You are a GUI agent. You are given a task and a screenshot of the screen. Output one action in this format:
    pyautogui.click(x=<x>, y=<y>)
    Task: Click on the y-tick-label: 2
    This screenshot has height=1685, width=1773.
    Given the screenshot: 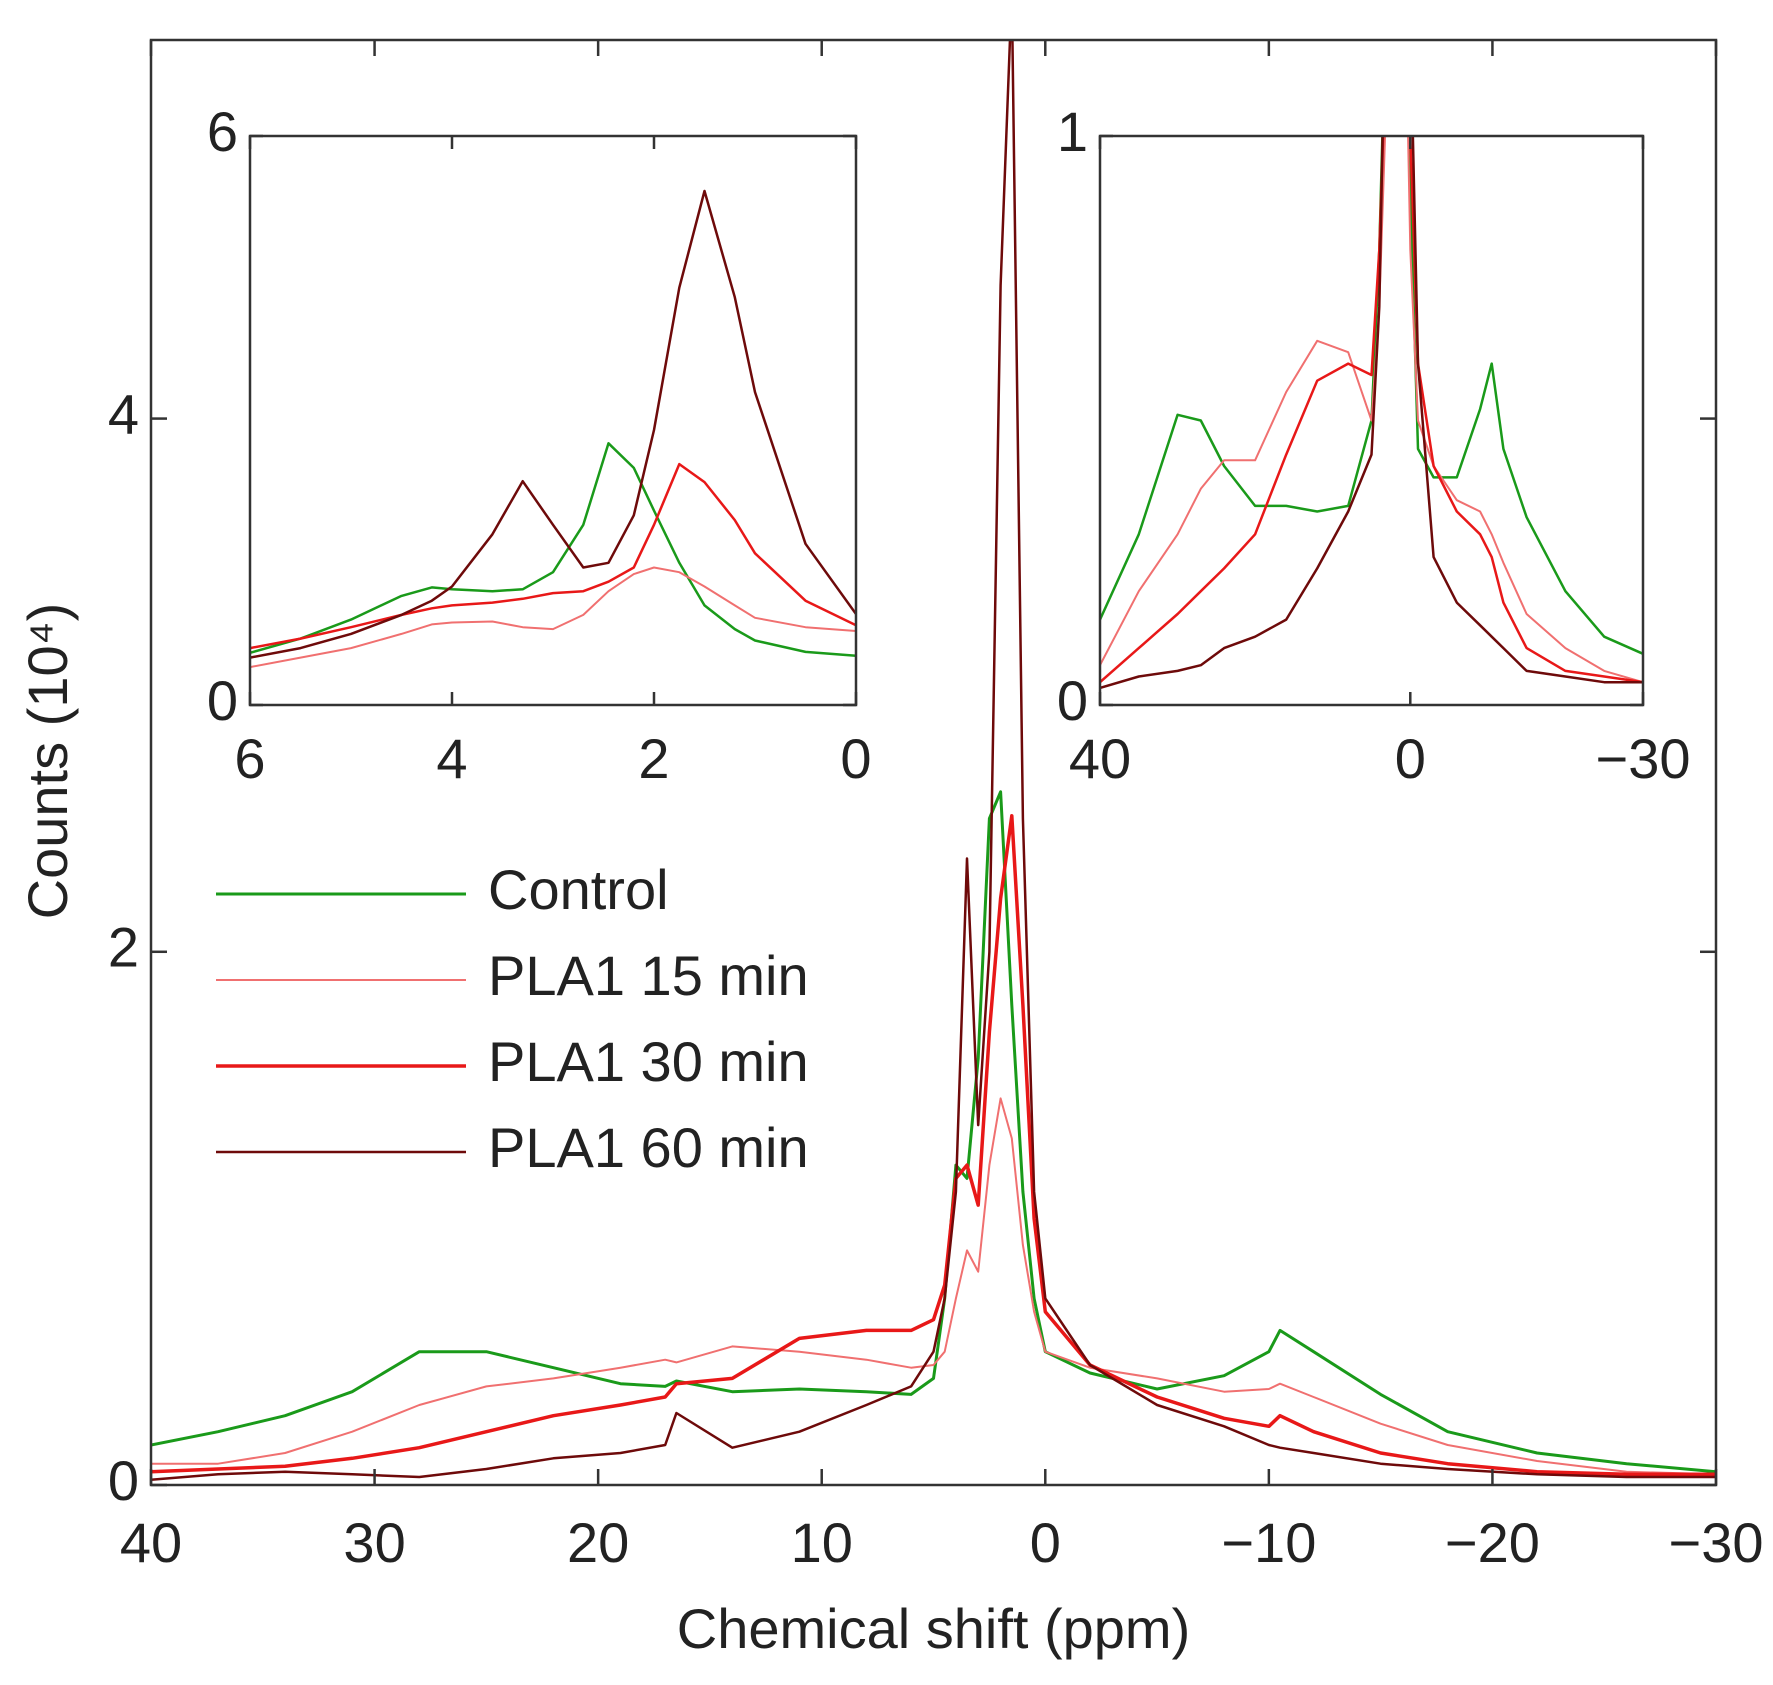 What is the action you would take?
    pyautogui.click(x=123, y=947)
    